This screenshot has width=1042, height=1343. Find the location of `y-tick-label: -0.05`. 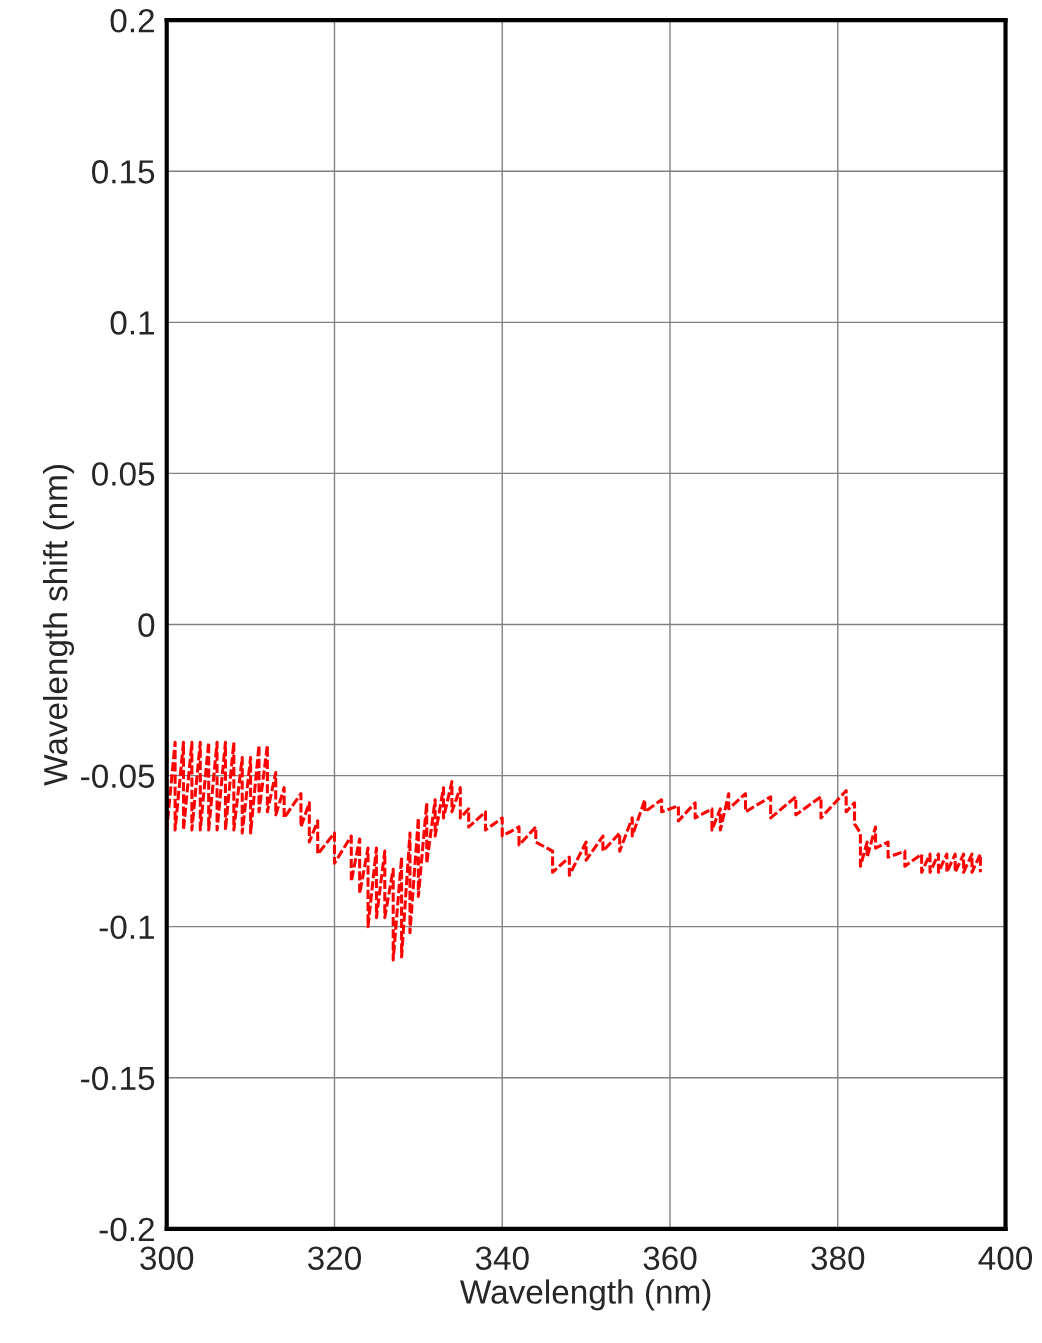

y-tick-label: -0.05 is located at coordinates (118, 776).